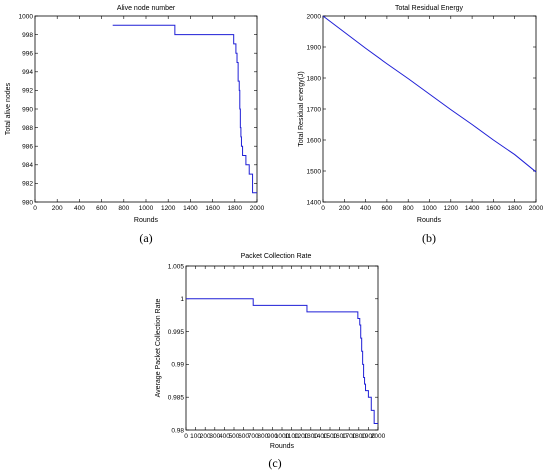  What do you see at coordinates (26, 16) in the screenshot?
I see `y-tick-label: 1000` at bounding box center [26, 16].